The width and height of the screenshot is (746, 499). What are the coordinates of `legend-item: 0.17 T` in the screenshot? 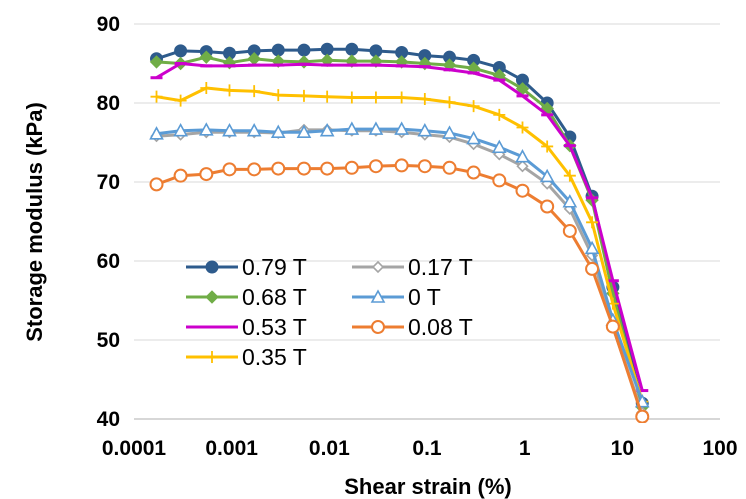 It's located at (412, 267).